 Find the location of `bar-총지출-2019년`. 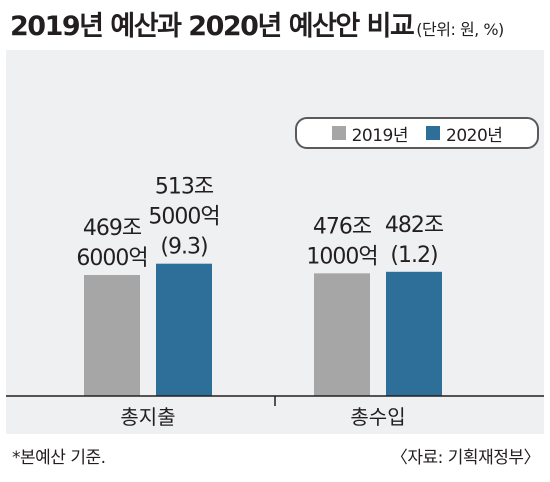

bar-총지출-2019년 is located at coordinates (112, 335).